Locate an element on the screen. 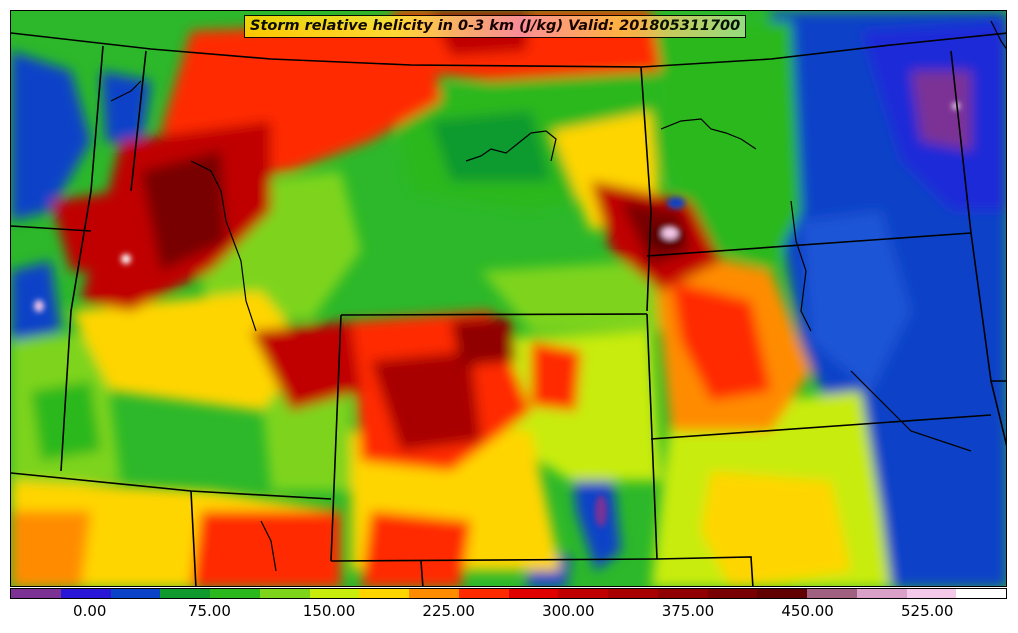  colorbar-tick-label: 375.00 is located at coordinates (688, 611).